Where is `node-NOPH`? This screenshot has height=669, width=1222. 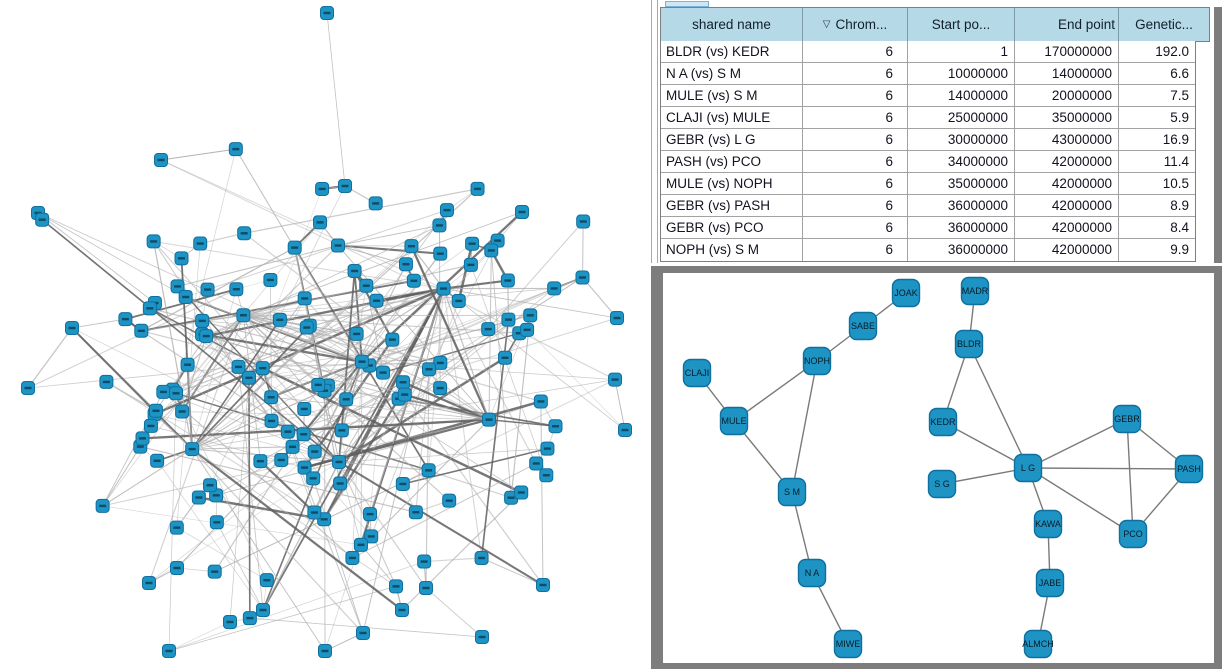
node-NOPH is located at coordinates (817, 361).